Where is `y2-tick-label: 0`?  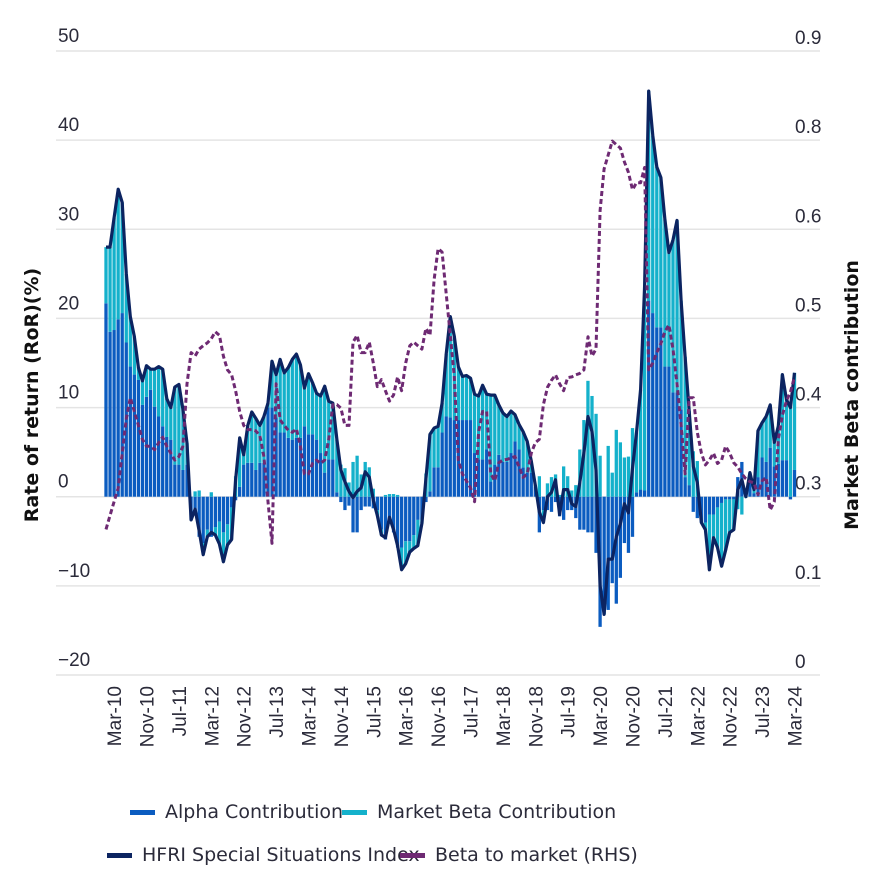
y2-tick-label: 0 is located at coordinates (800, 662).